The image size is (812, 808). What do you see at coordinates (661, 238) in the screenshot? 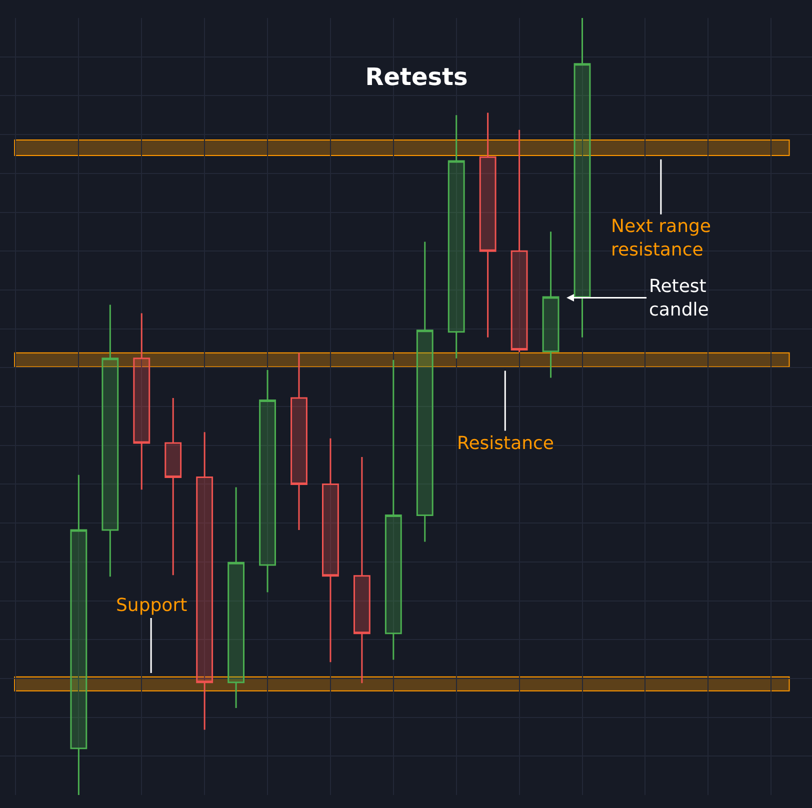
I see `band-label: Next range resistance` at bounding box center [661, 238].